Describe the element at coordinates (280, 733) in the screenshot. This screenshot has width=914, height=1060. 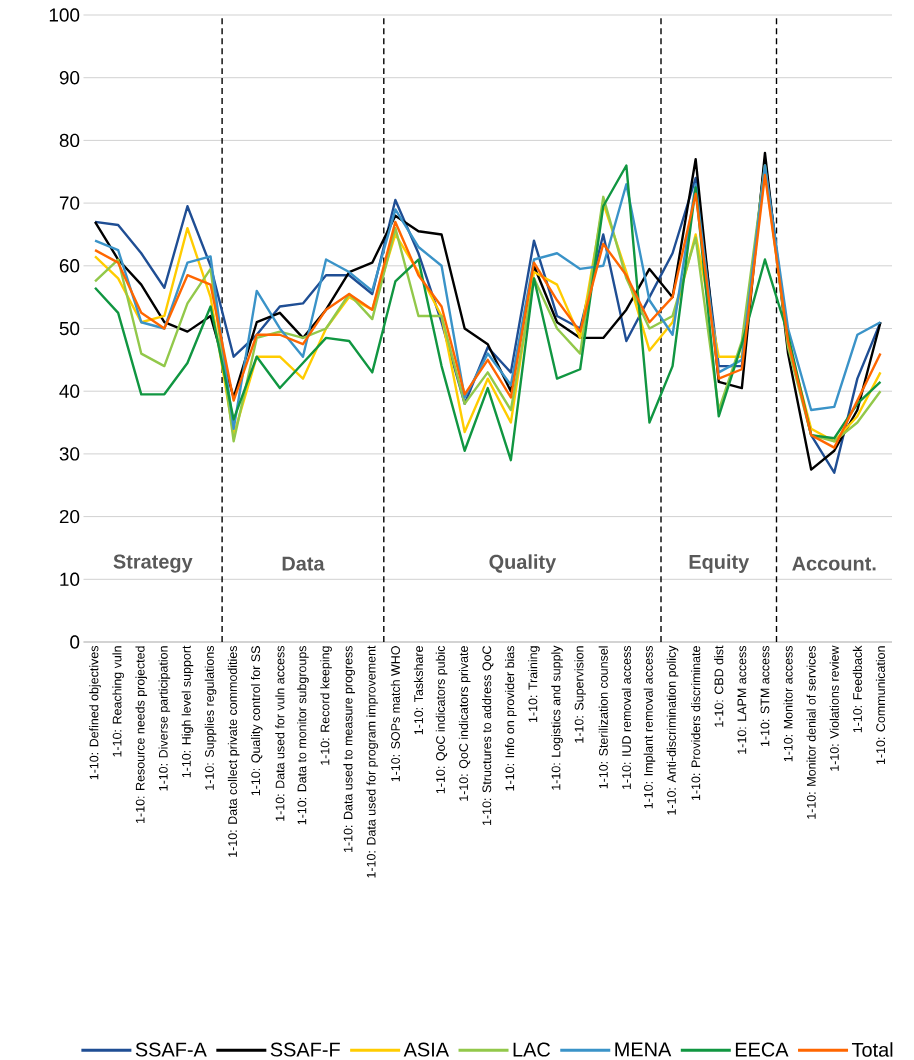
I see `x-tick-label: 1-10: Data used for vuln access` at that location.